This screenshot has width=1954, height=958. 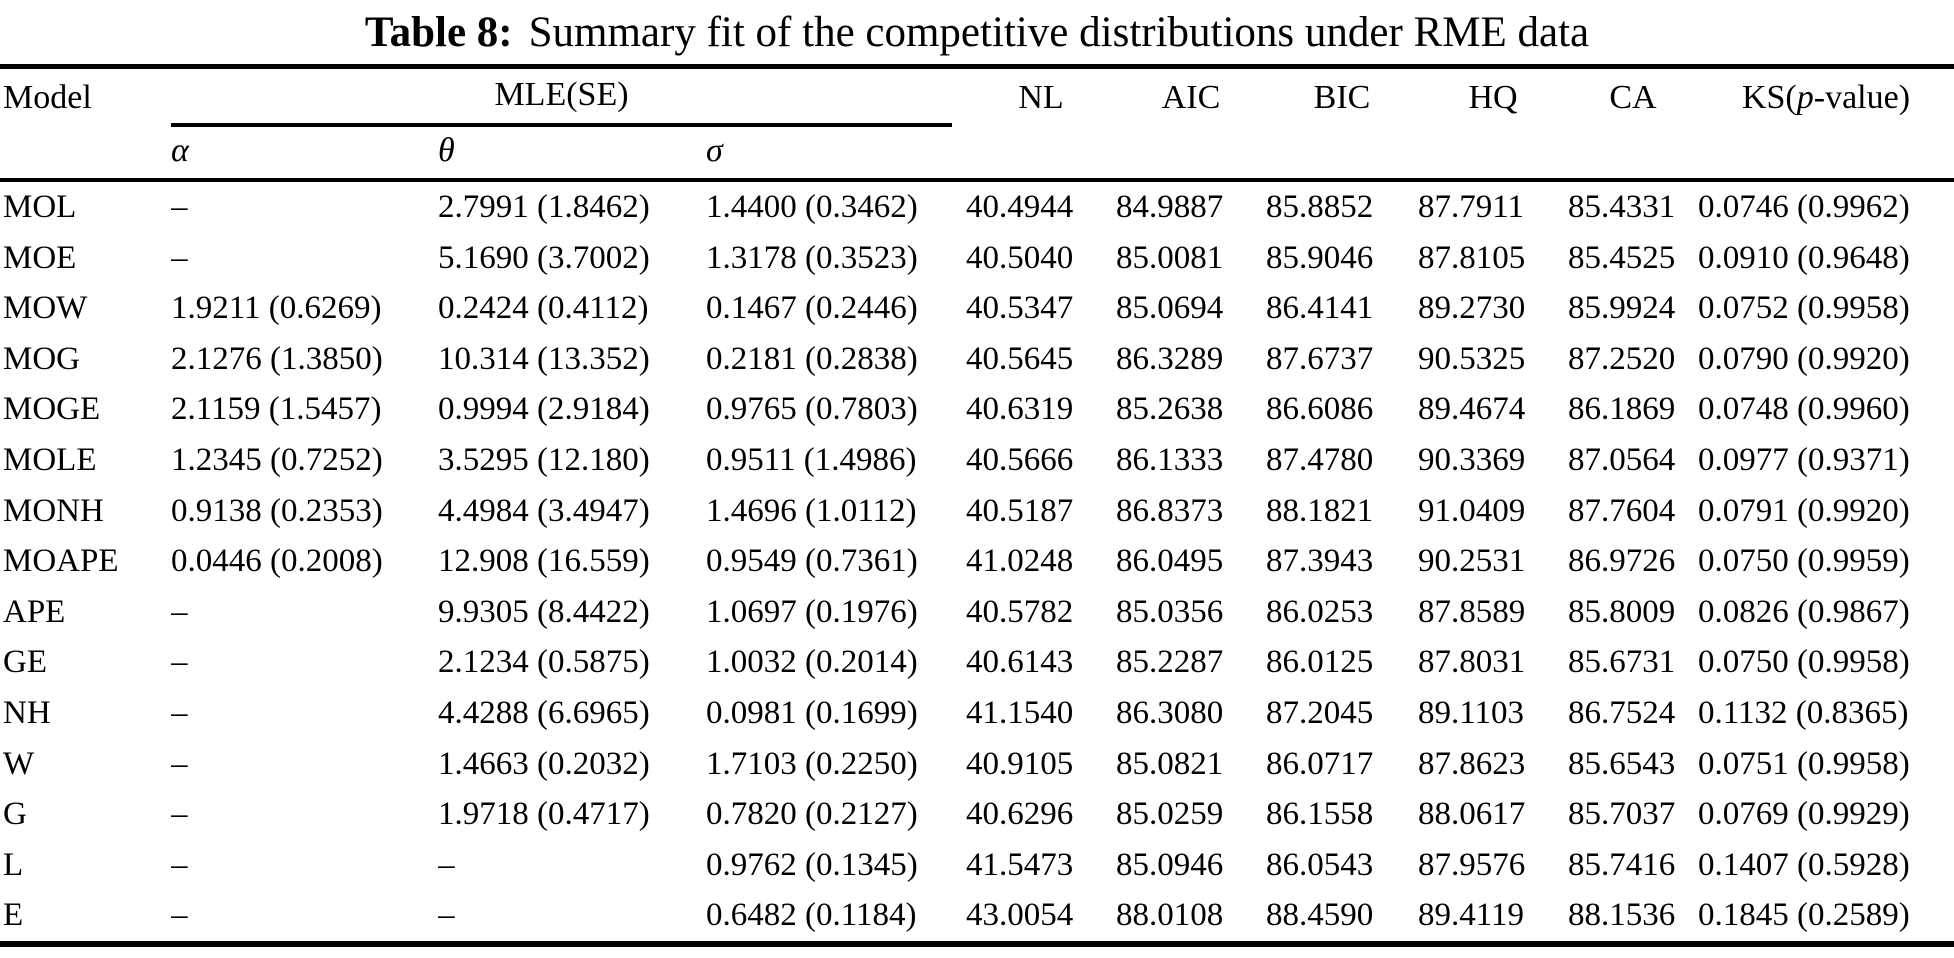 What do you see at coordinates (1320, 358) in the screenshot?
I see `cell-bic: 87.6737` at bounding box center [1320, 358].